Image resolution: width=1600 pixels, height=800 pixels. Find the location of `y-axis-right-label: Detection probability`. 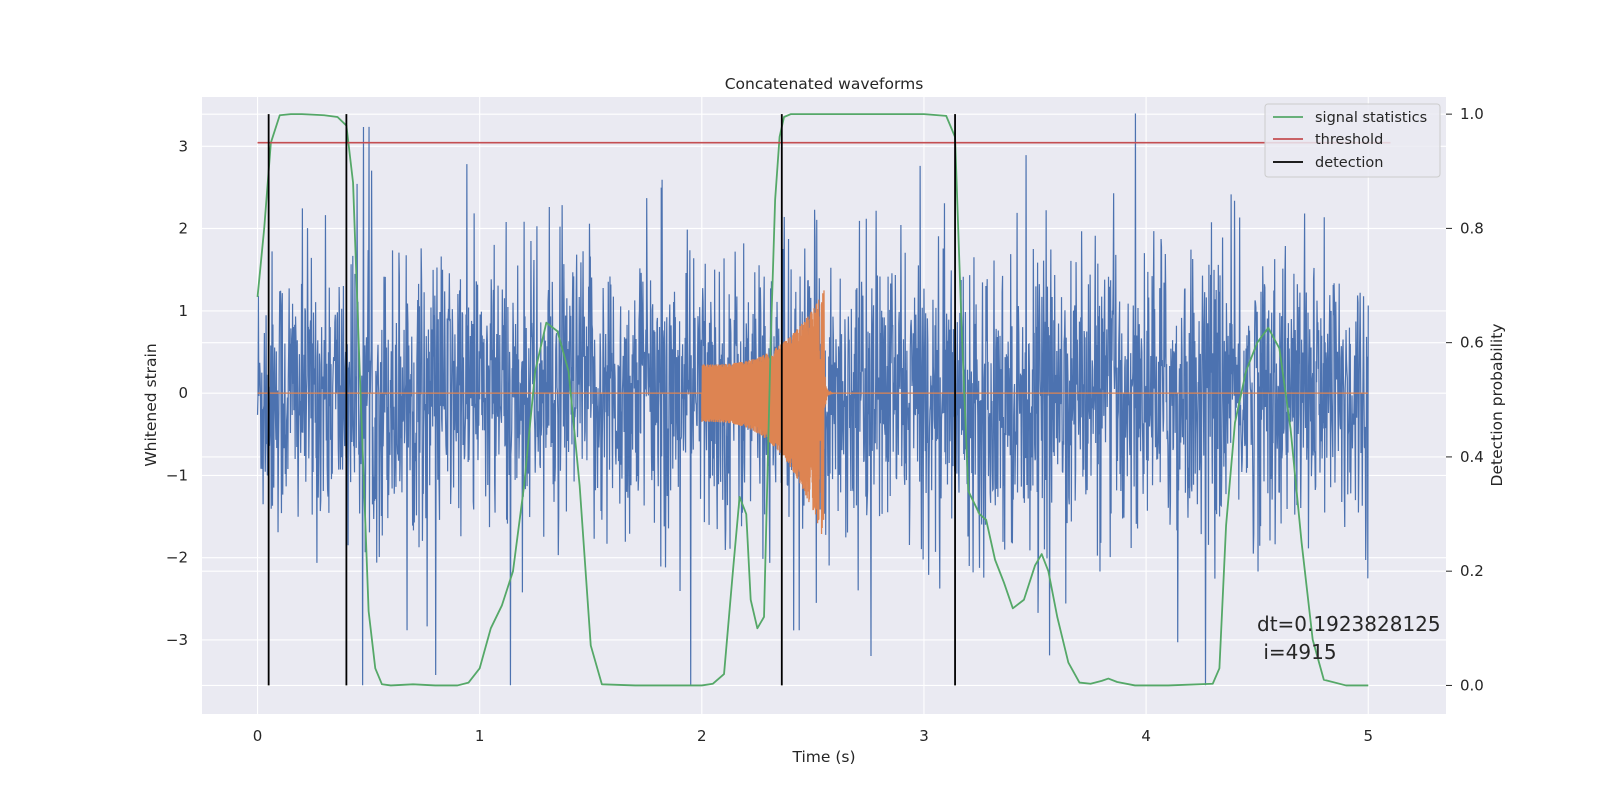

y-axis-right-label: Detection probability is located at coordinates (1497, 405).